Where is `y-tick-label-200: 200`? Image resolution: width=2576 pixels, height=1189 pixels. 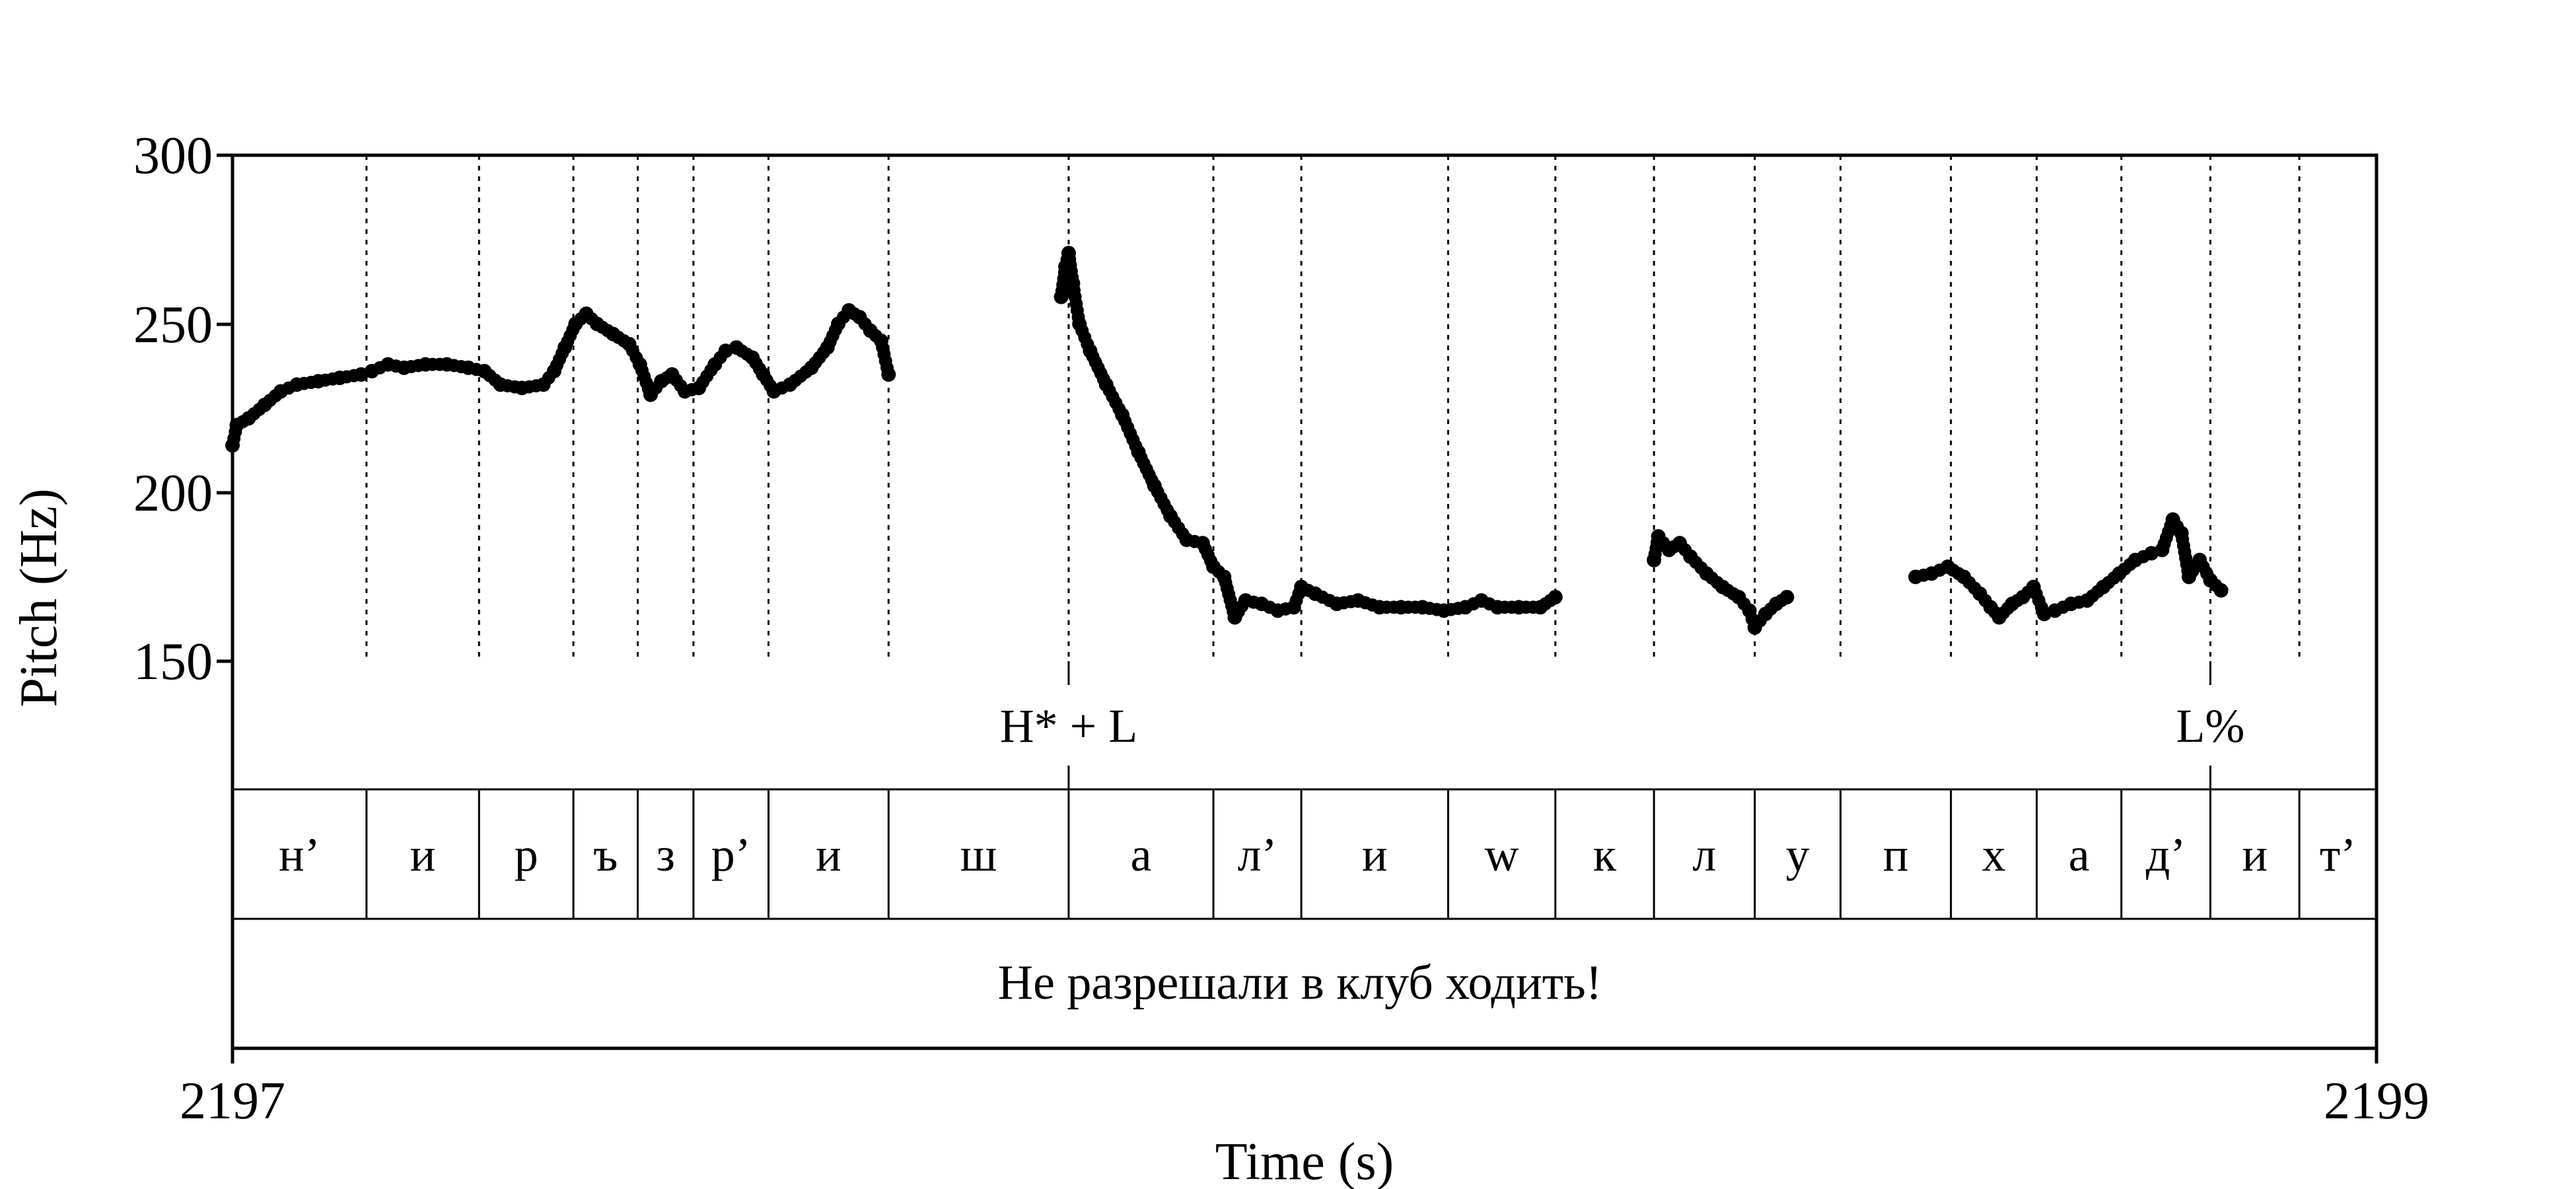 y-tick-label-200: 200 is located at coordinates (173, 493).